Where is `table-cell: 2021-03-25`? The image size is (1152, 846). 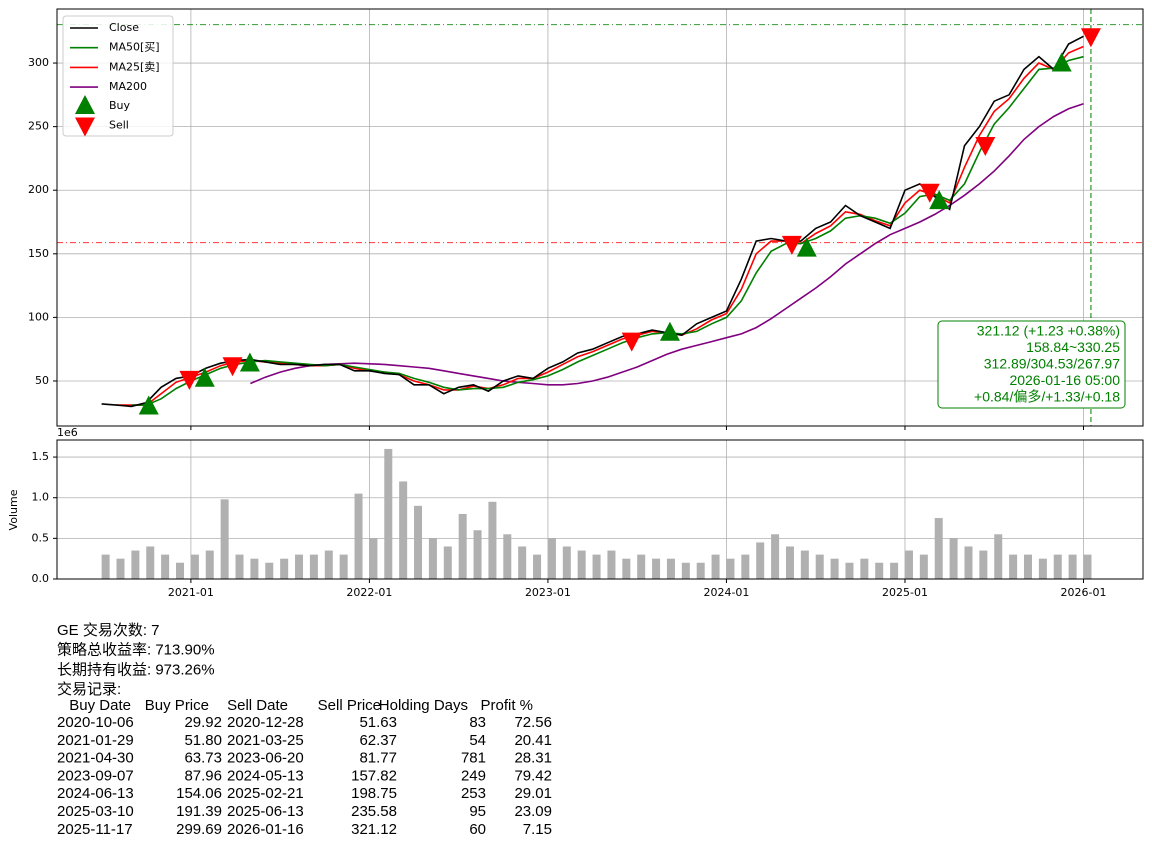
table-cell: 2021-03-25 is located at coordinates (265, 740).